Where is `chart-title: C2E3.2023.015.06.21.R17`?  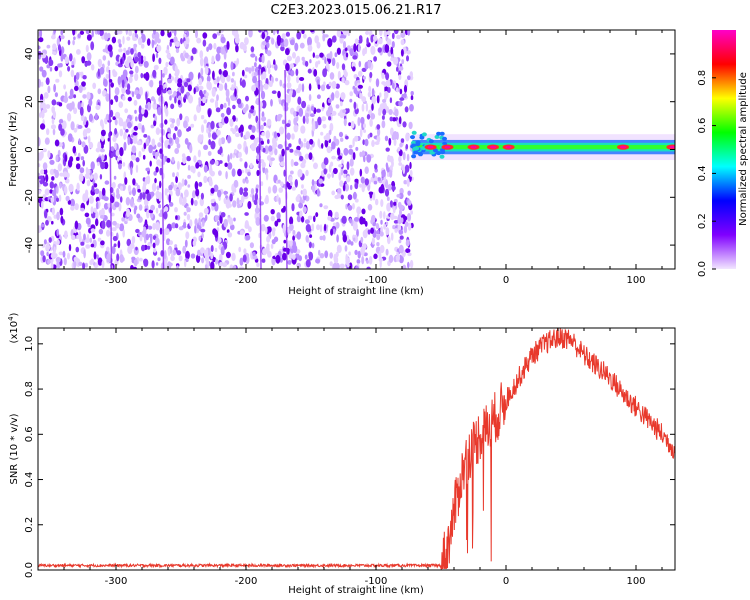 chart-title: C2E3.2023.015.06.21.R17 is located at coordinates (355, 10).